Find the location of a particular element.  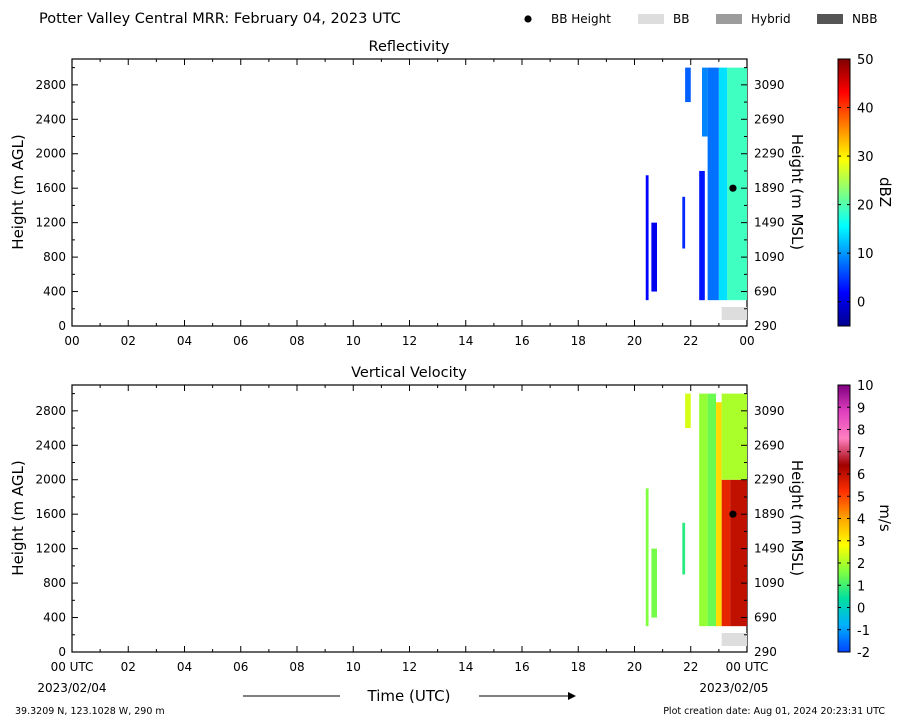

y2-tick-label: 1490 is located at coordinates (769, 549).